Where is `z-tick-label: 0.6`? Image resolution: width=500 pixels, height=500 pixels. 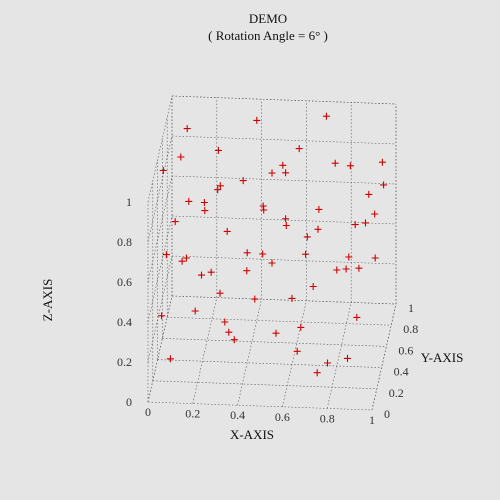
z-tick-label: 0.6 is located at coordinates (124, 282).